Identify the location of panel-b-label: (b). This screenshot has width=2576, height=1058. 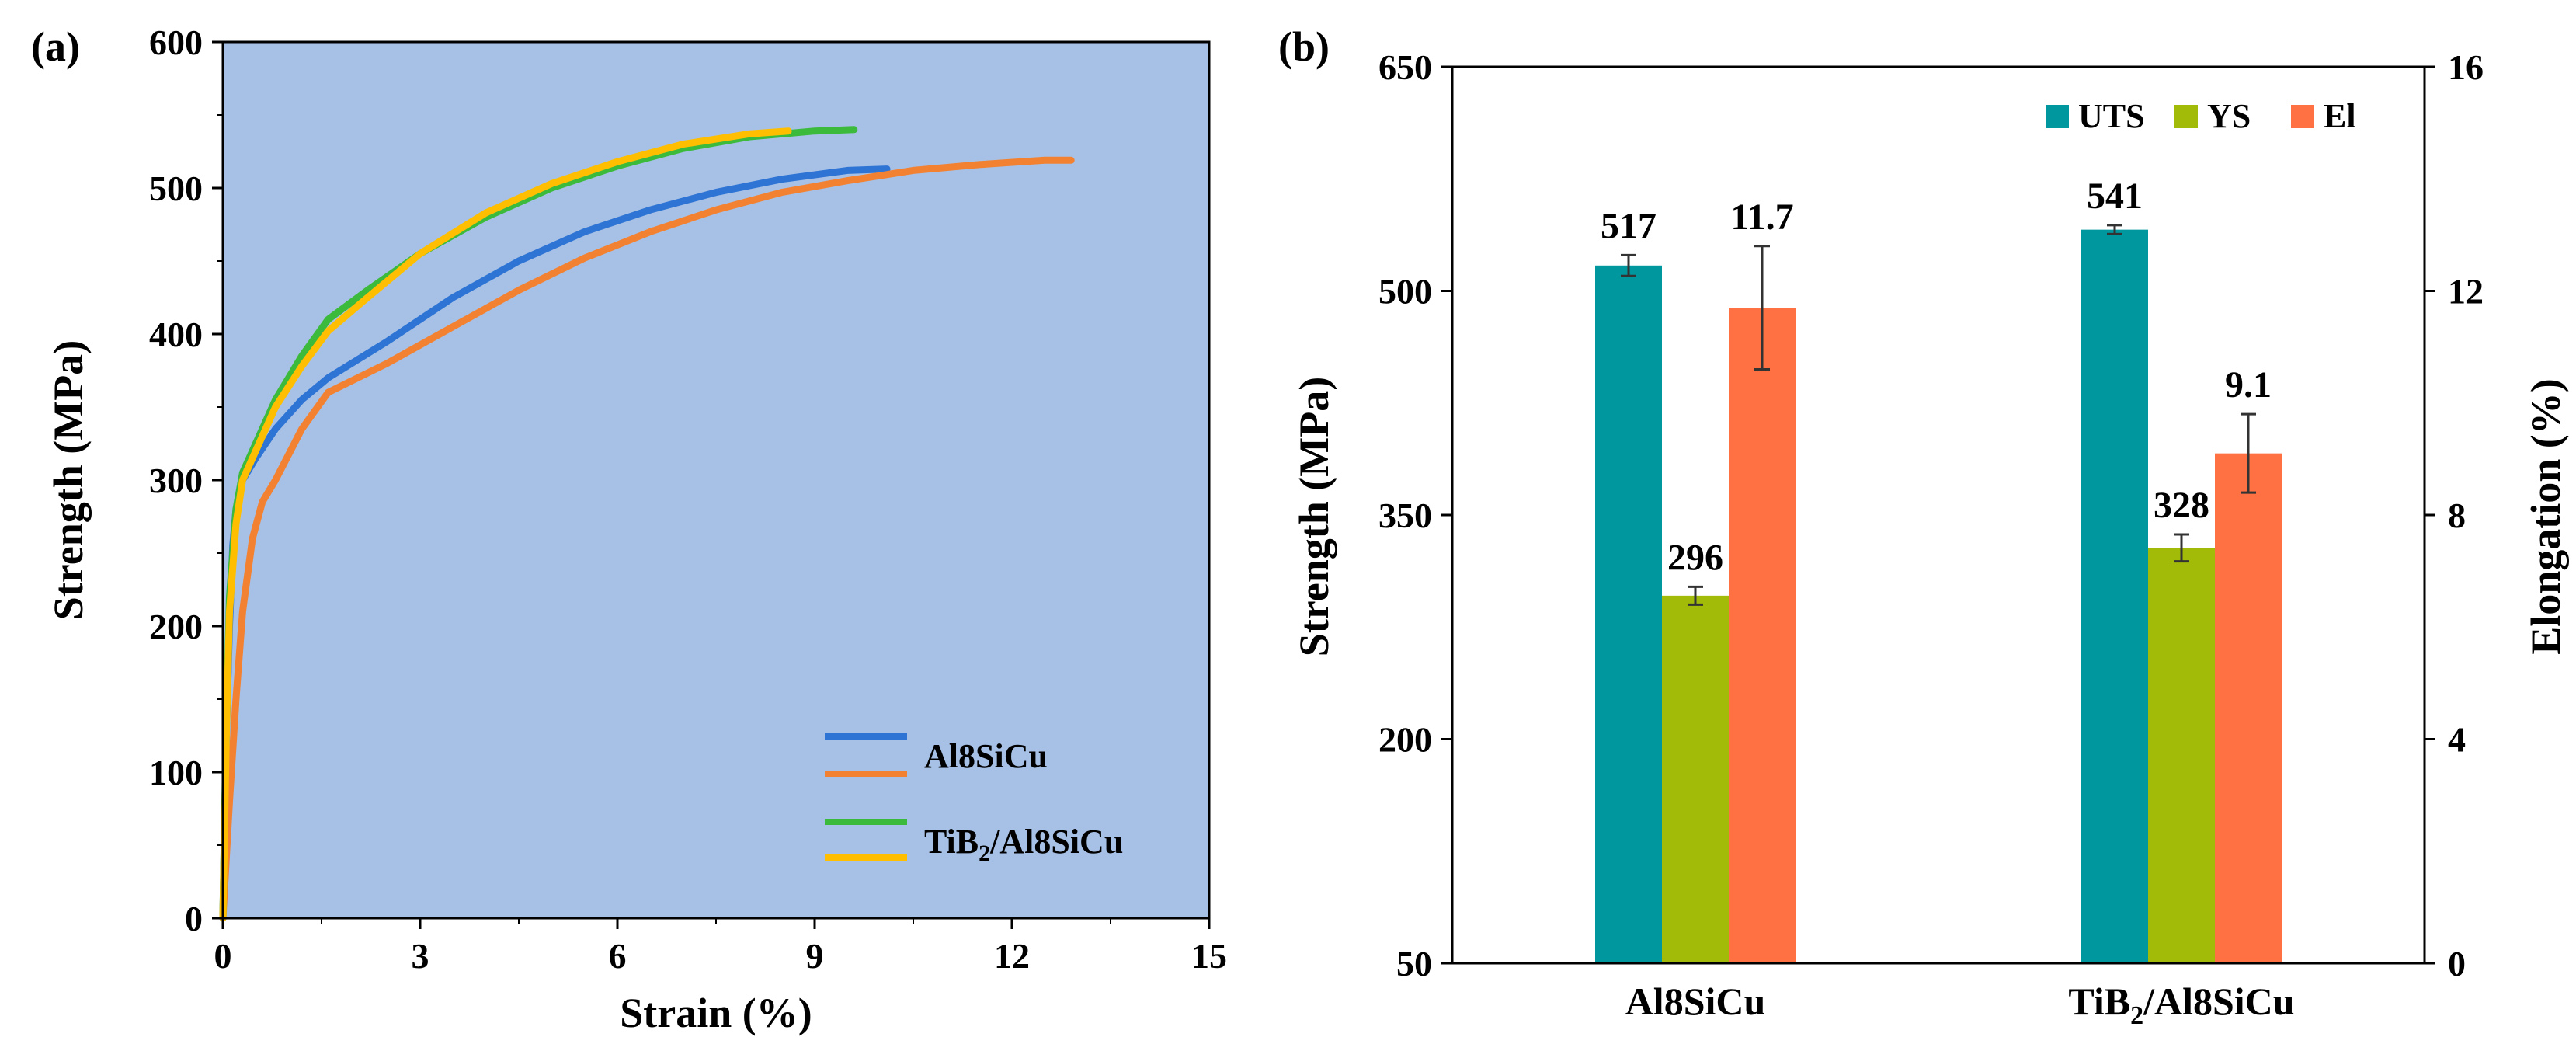
(1304, 47).